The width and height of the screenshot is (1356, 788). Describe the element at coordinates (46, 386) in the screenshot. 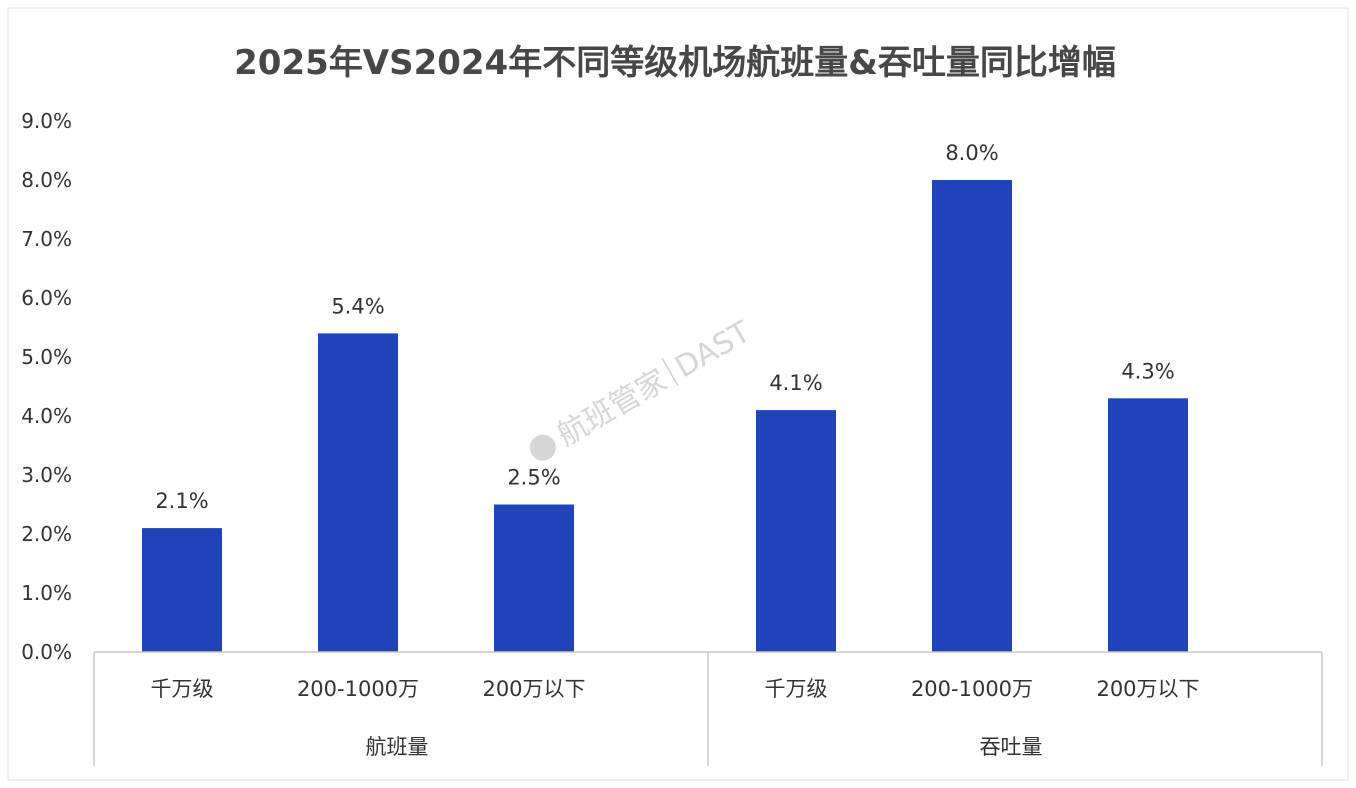

I see `y-axis: 0.0% 1.0% 2.0% 3.0% 4.0% 5.0% 6.0% 7.0% 8.0% 9.0%` at that location.